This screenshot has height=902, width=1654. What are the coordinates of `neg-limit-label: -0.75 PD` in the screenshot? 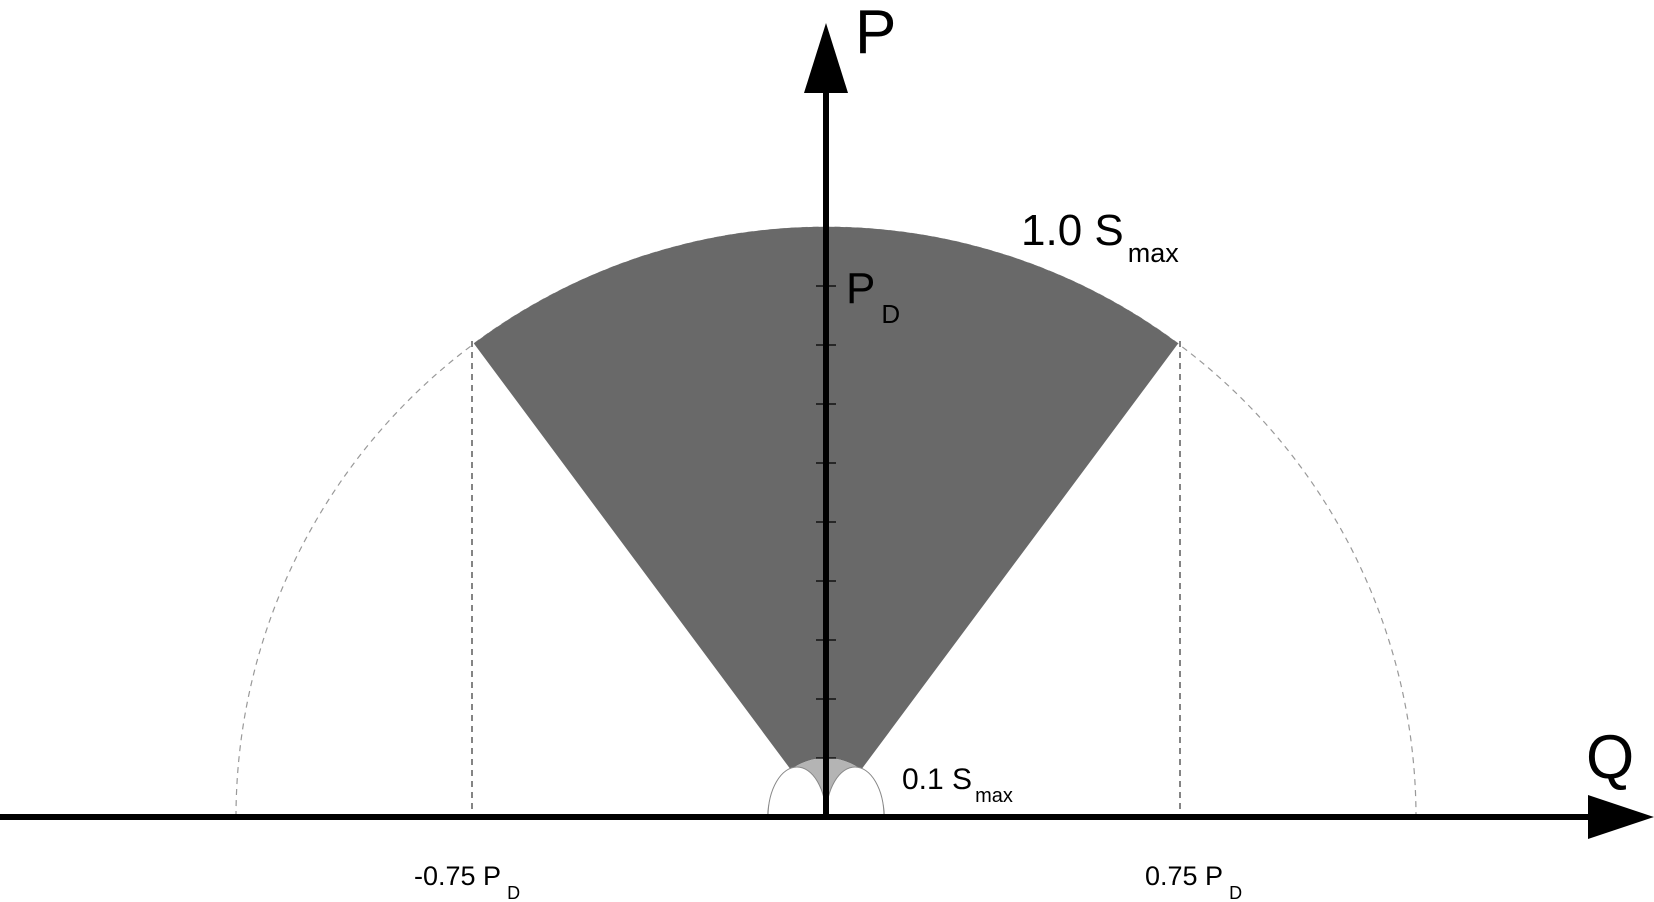 It's located at (467, 881).